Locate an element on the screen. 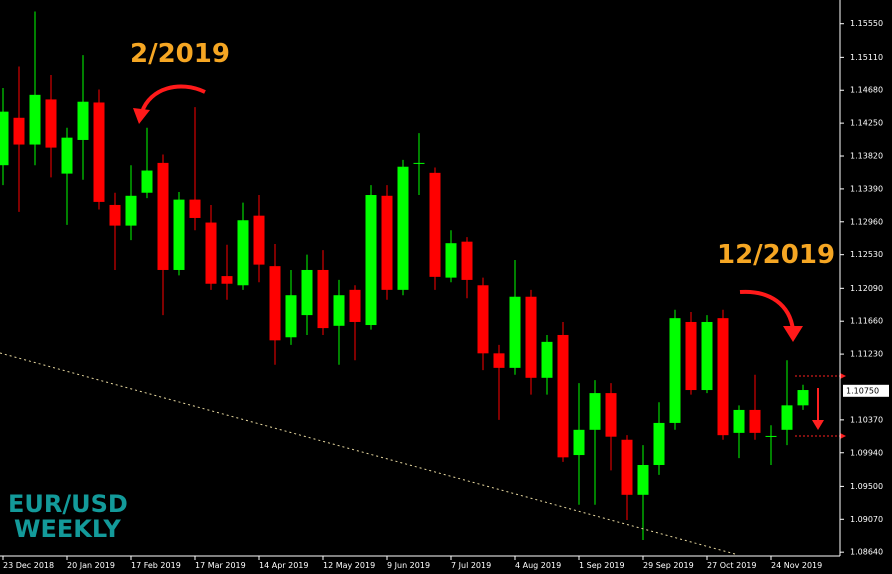  x-tick-label: 7 Jul 2019 is located at coordinates (471, 565).